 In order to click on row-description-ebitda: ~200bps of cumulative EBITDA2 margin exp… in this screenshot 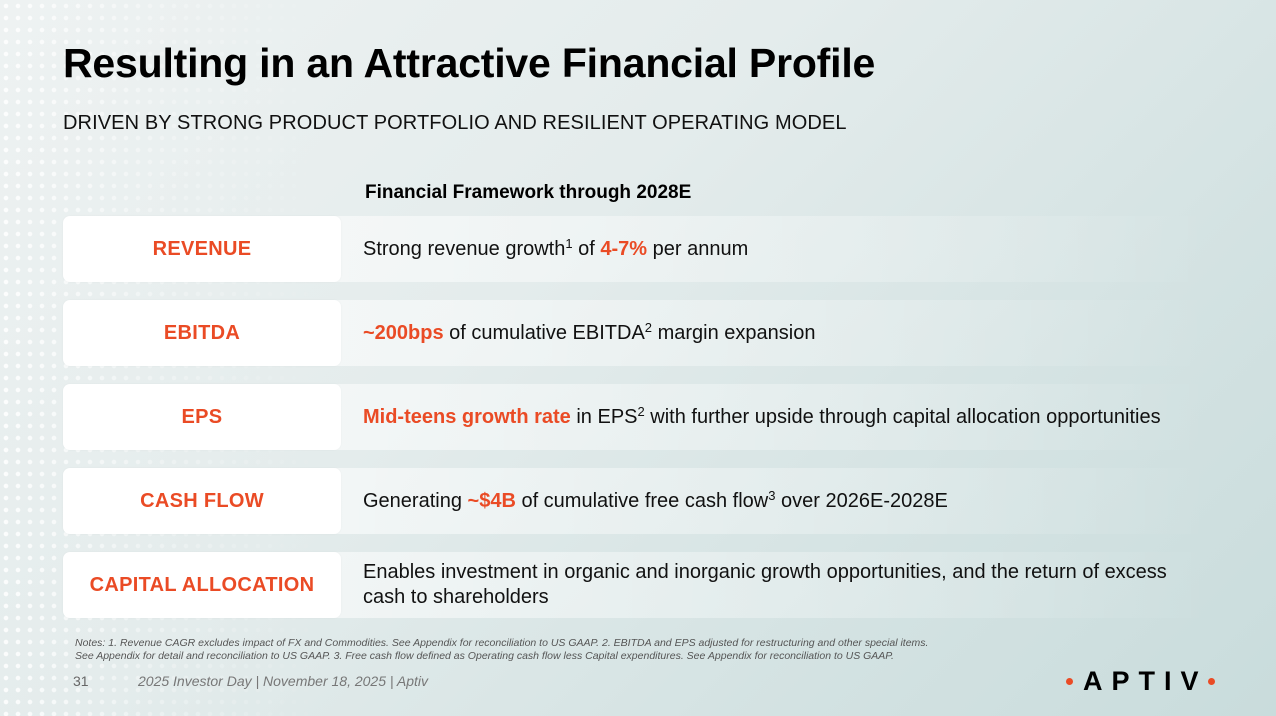, I will do `click(589, 331)`.